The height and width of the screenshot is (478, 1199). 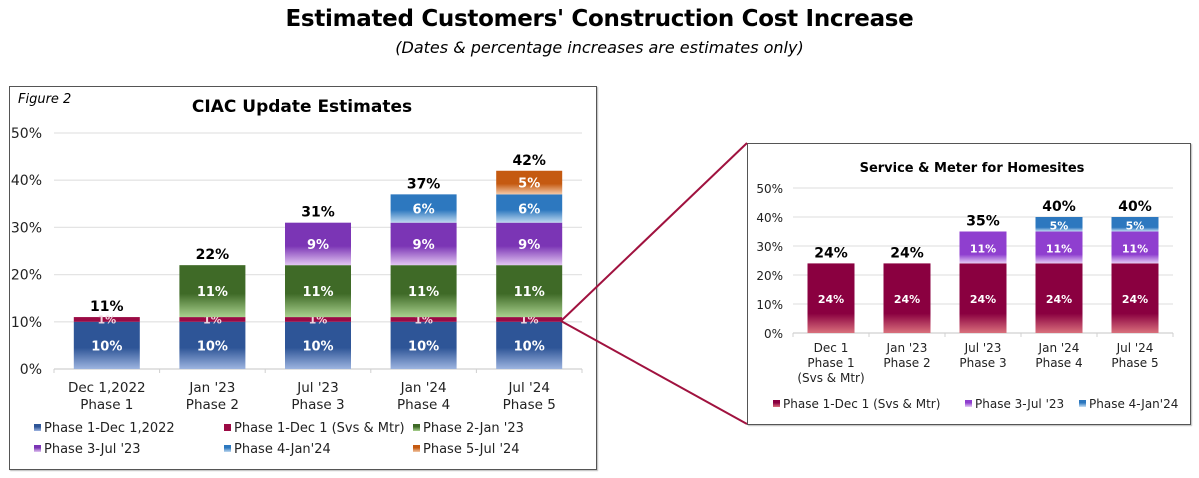 I want to click on total-label: 42%, so click(x=529, y=161).